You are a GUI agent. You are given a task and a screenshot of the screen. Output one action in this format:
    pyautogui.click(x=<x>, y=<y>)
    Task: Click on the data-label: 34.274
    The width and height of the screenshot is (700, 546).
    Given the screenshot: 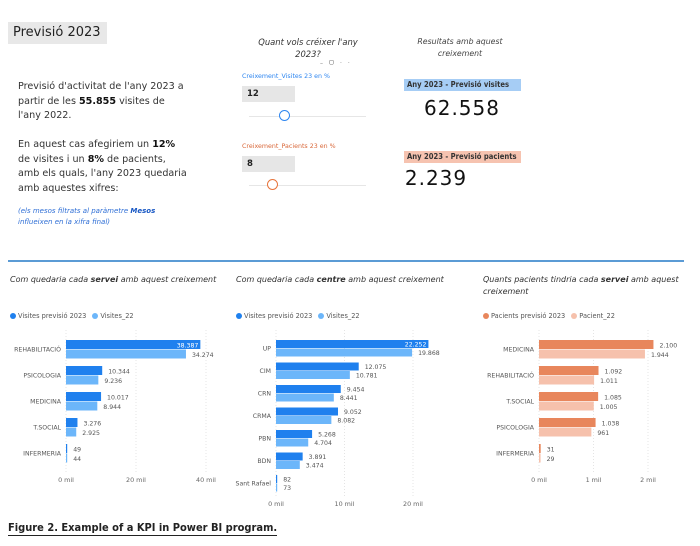 What is the action you would take?
    pyautogui.click(x=203, y=355)
    